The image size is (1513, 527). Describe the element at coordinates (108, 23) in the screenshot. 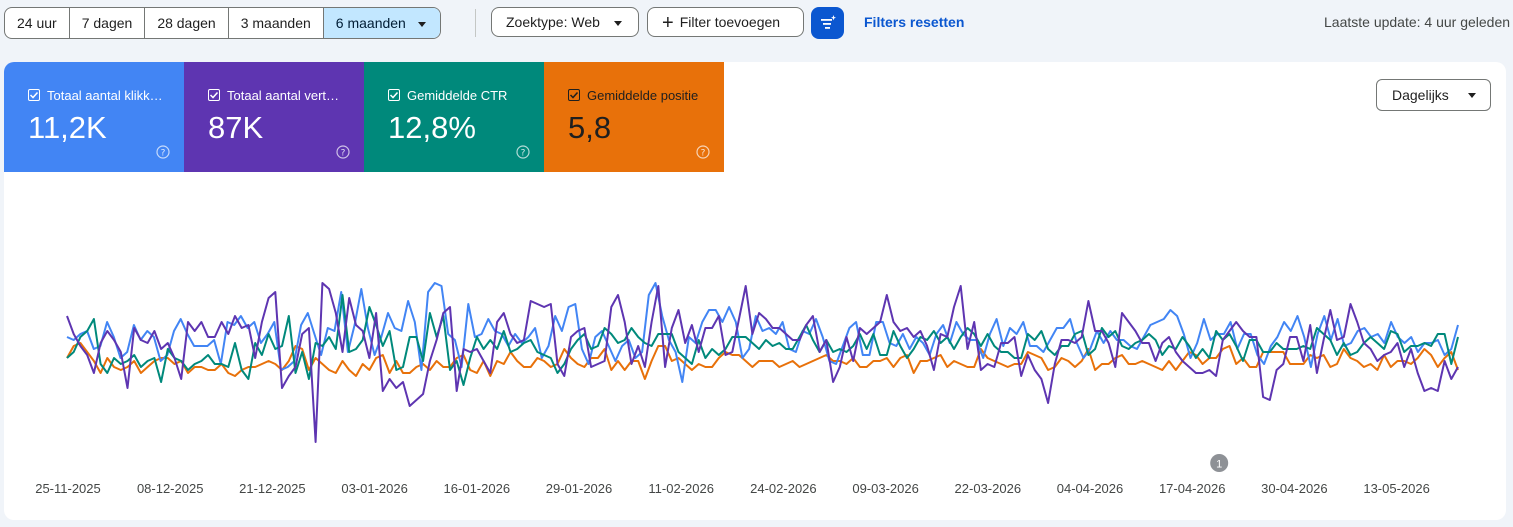

I see `range-7d-button: 7 dagen` at that location.